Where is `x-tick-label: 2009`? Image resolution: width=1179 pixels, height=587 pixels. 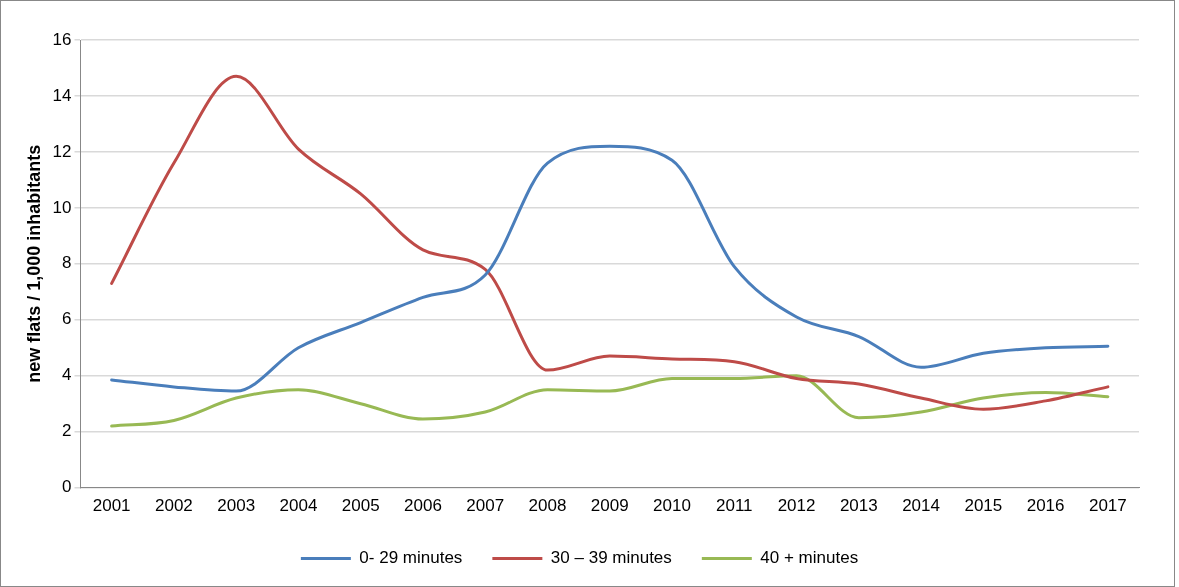
x-tick-label: 2009 is located at coordinates (609, 506).